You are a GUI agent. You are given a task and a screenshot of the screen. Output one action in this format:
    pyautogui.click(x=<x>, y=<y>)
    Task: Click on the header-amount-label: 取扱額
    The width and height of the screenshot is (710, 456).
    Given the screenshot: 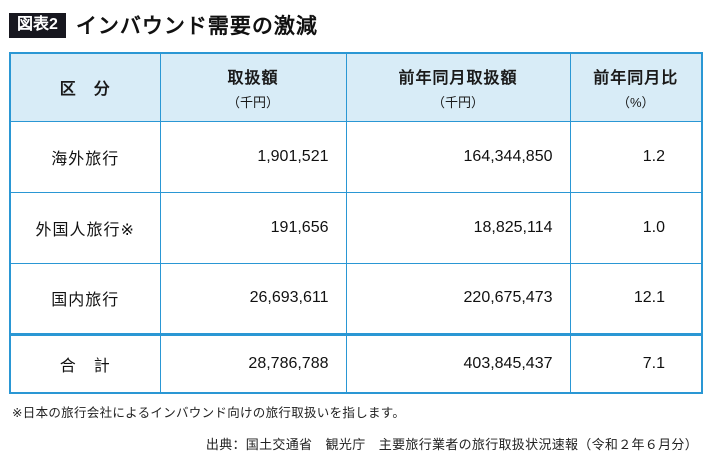 What is the action you would take?
    pyautogui.click(x=253, y=78)
    